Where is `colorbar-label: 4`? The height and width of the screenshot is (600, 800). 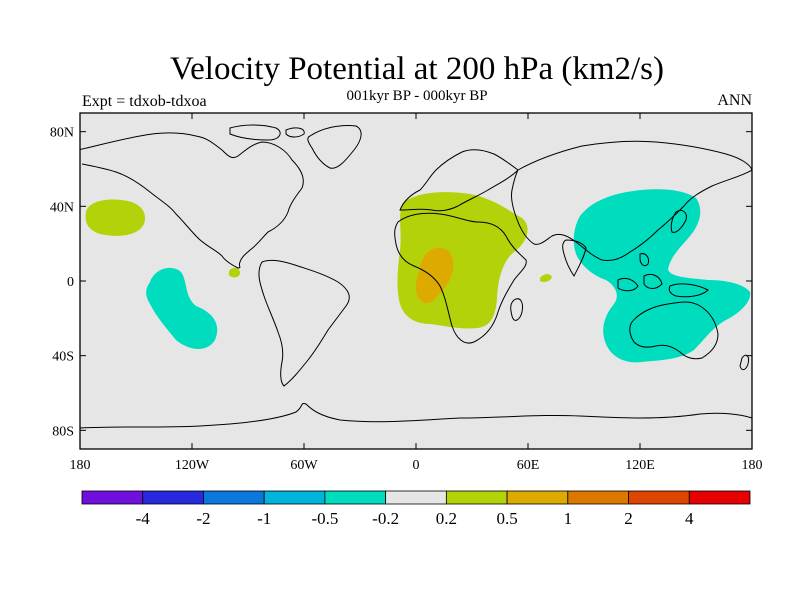
colorbar-label: 4 is located at coordinates (689, 518).